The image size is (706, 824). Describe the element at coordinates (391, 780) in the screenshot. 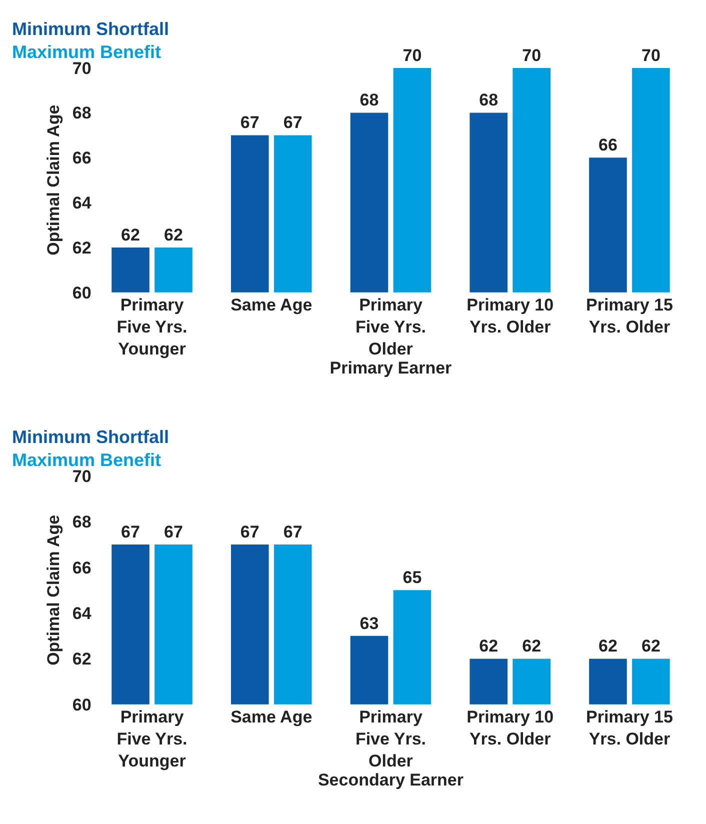

I see `x-axis-title: Secondary Earner` at that location.